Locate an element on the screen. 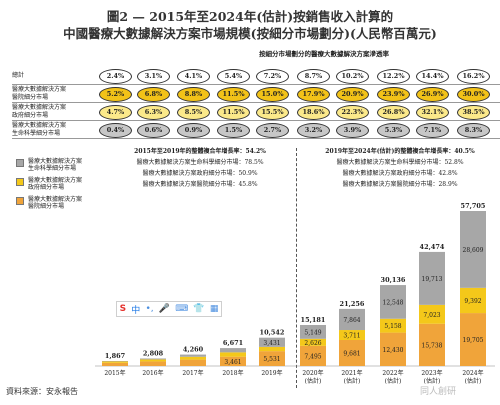  x-tick-label: 2020年 is located at coordinates (312, 373).